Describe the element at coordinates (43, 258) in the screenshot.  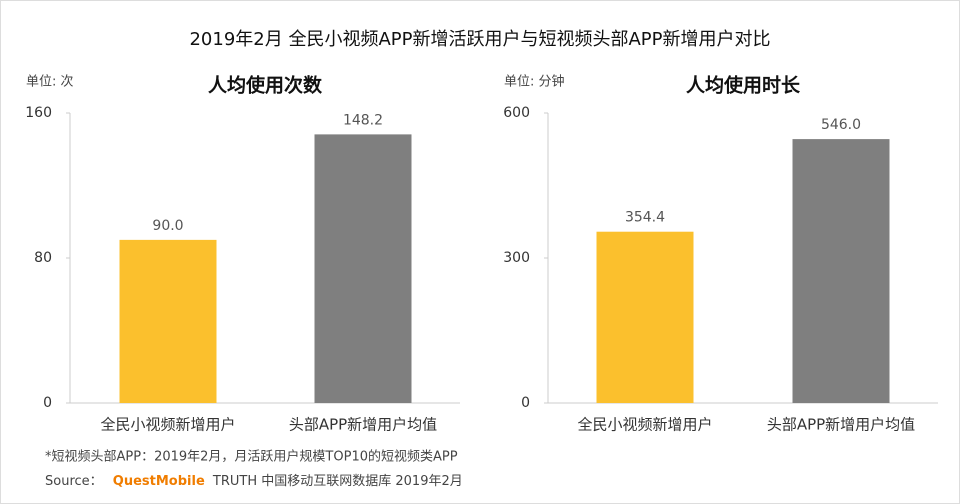
I see `y-tick-label: 80` at that location.